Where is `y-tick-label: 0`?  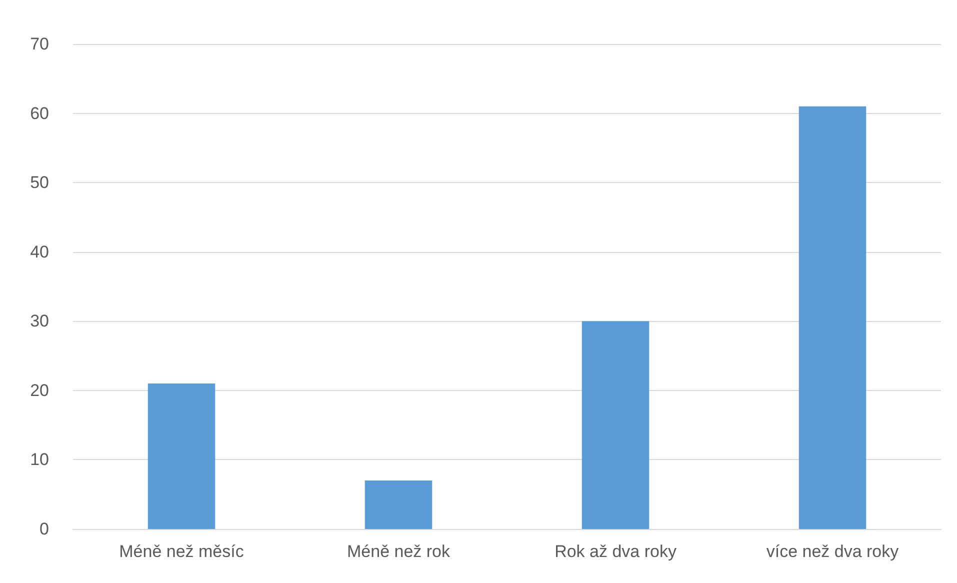 y-tick-label: 0 is located at coordinates (44, 529).